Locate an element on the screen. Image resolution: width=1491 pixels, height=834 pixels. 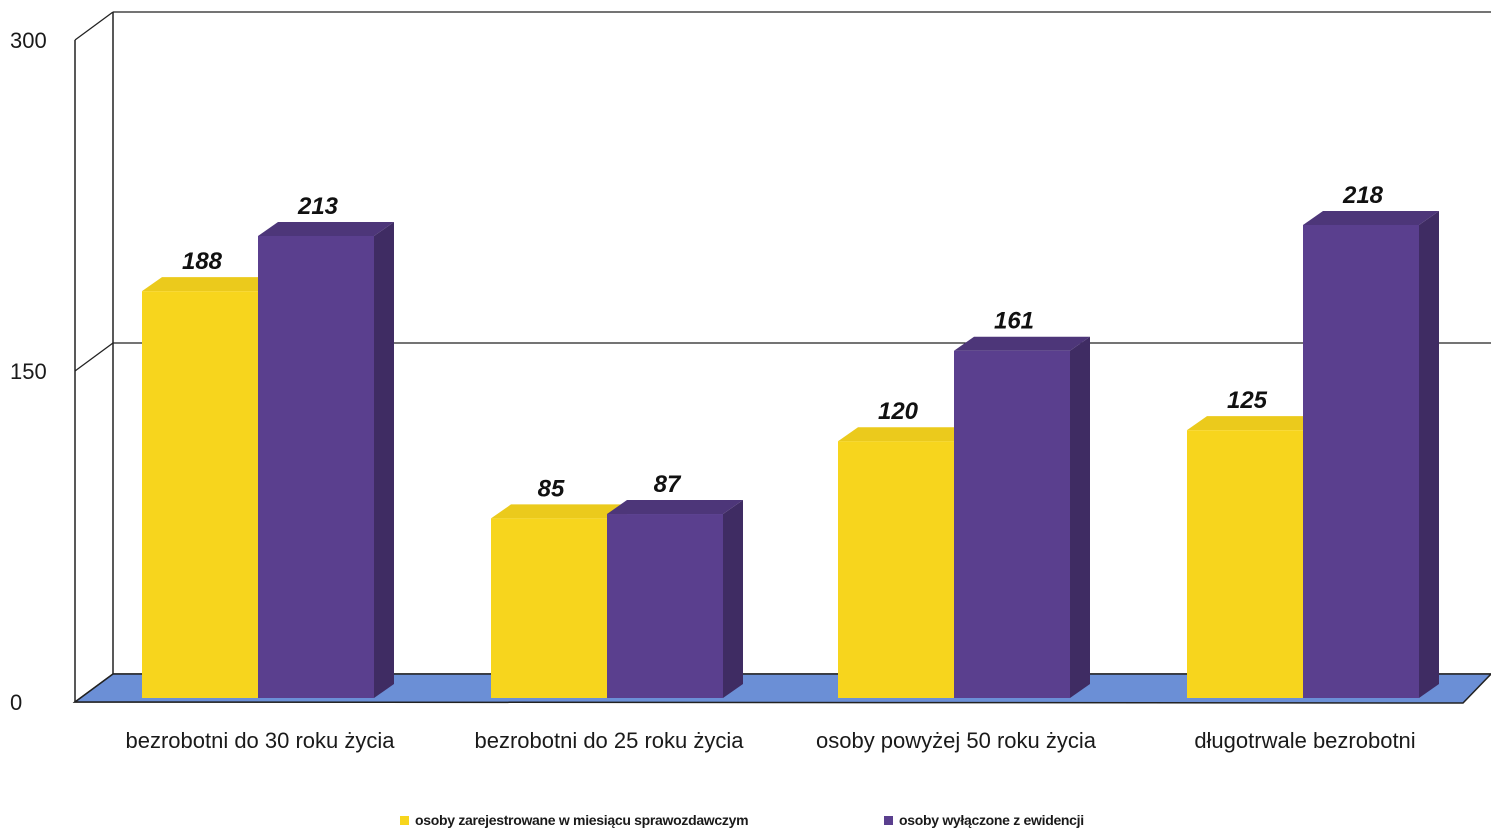
chart-floor is located at coordinates (781, 688).